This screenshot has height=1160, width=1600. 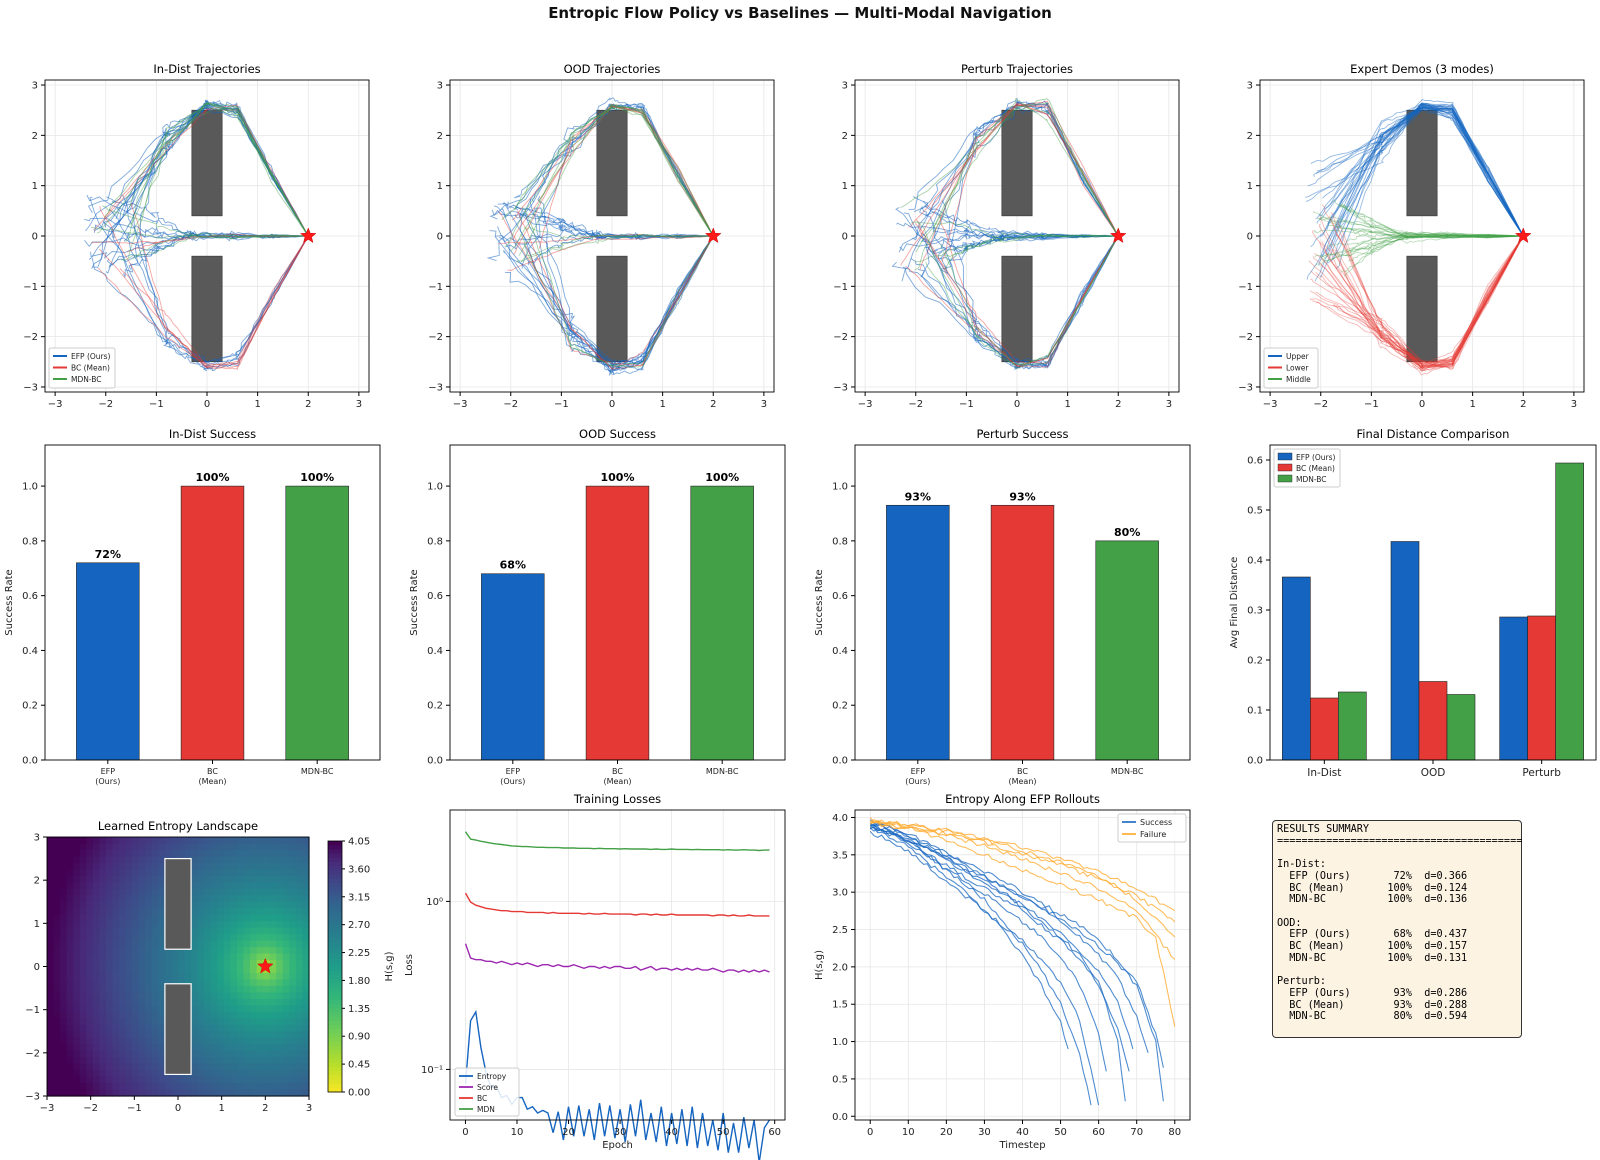 What do you see at coordinates (1298, 379) in the screenshot?
I see `legend-label: Middle` at bounding box center [1298, 379].